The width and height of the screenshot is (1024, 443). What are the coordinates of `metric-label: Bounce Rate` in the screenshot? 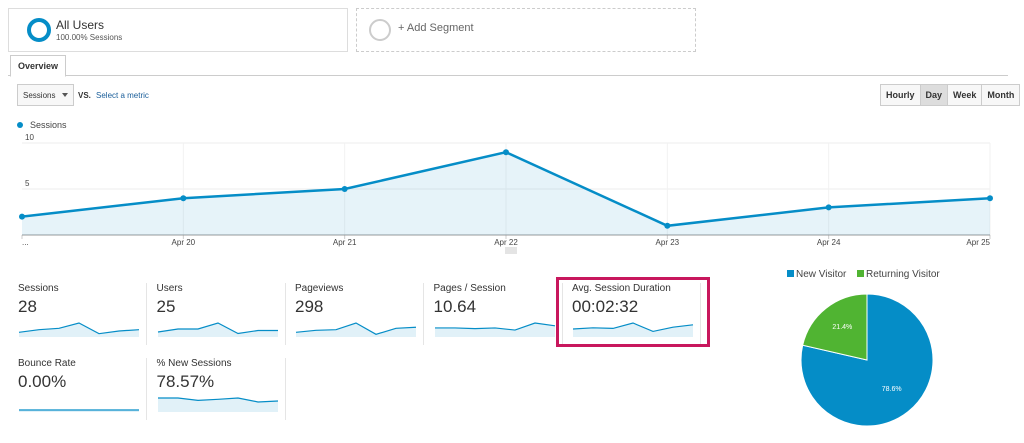 It's located at (47, 363).